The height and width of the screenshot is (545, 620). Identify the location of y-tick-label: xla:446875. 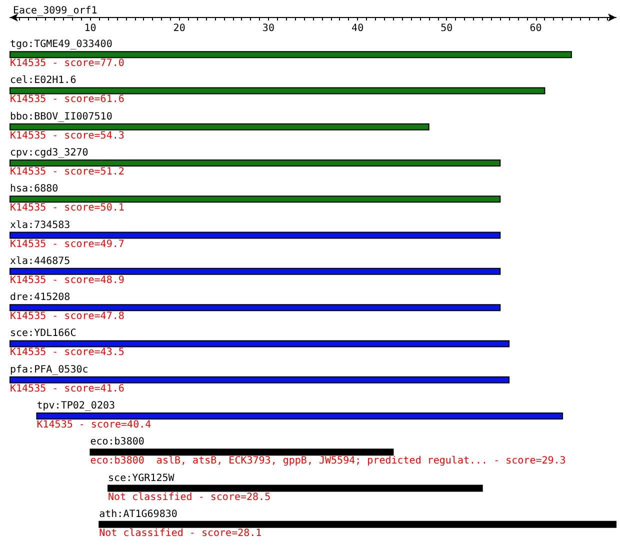
(40, 261).